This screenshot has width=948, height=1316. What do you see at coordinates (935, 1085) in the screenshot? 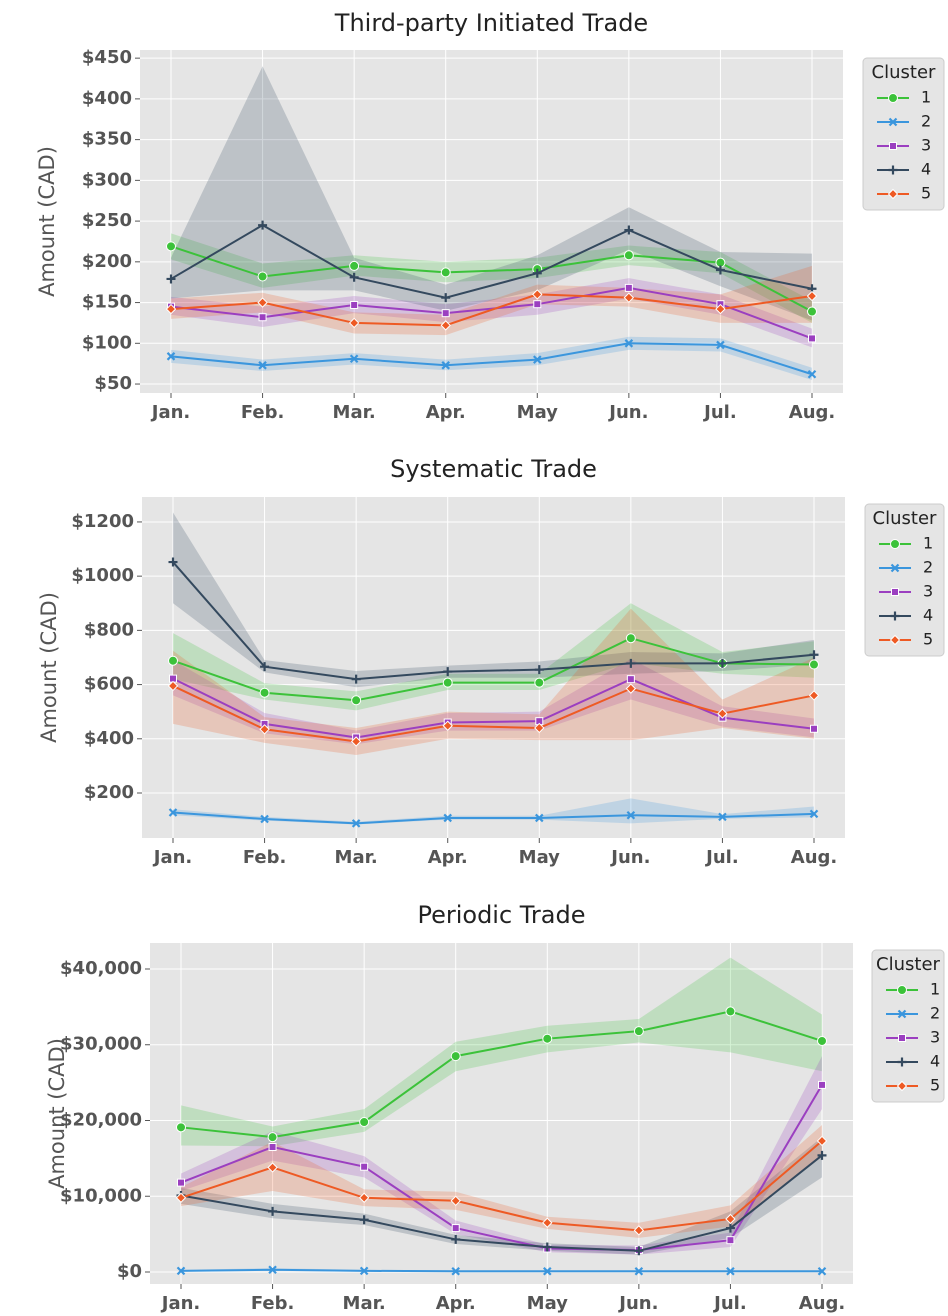
I see `legend-label: 5` at bounding box center [935, 1085].